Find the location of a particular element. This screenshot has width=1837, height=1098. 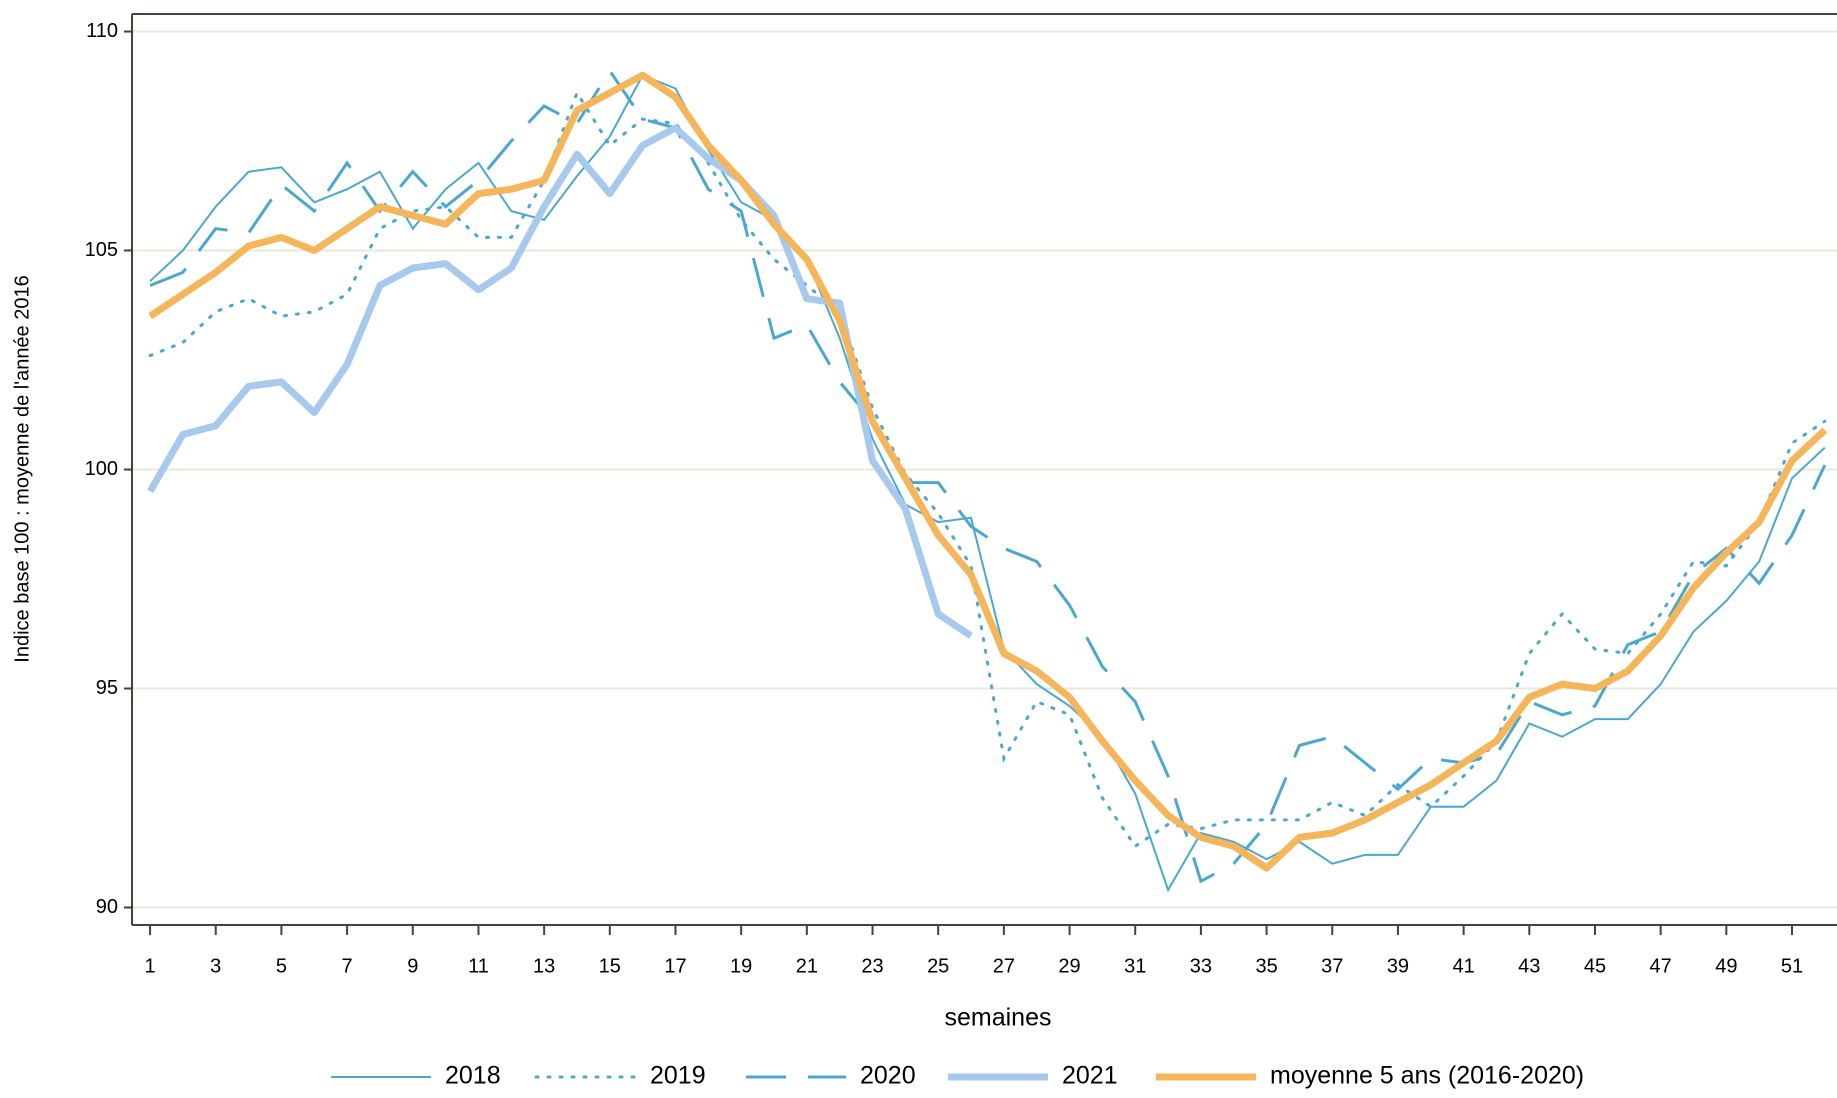

x-tick-label: 45 is located at coordinates (1595, 966).